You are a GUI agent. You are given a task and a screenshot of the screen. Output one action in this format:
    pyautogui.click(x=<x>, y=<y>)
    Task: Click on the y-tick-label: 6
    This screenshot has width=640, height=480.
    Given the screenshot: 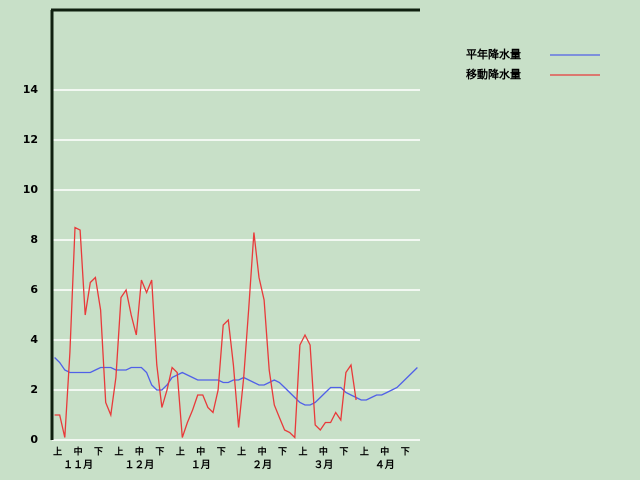 What is the action you would take?
    pyautogui.click(x=34, y=289)
    